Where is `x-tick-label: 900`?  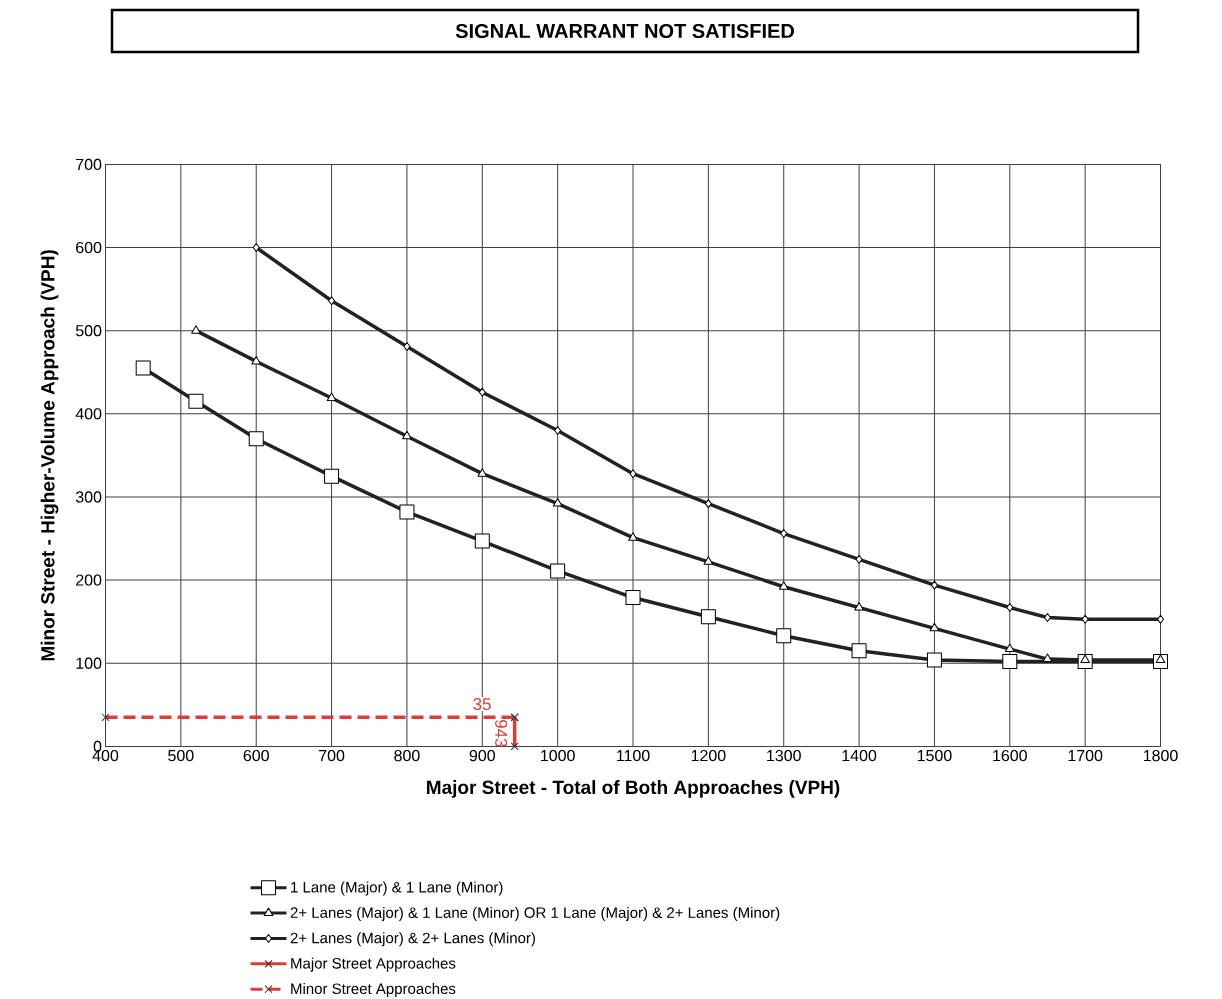 x-tick-label: 900 is located at coordinates (482, 755).